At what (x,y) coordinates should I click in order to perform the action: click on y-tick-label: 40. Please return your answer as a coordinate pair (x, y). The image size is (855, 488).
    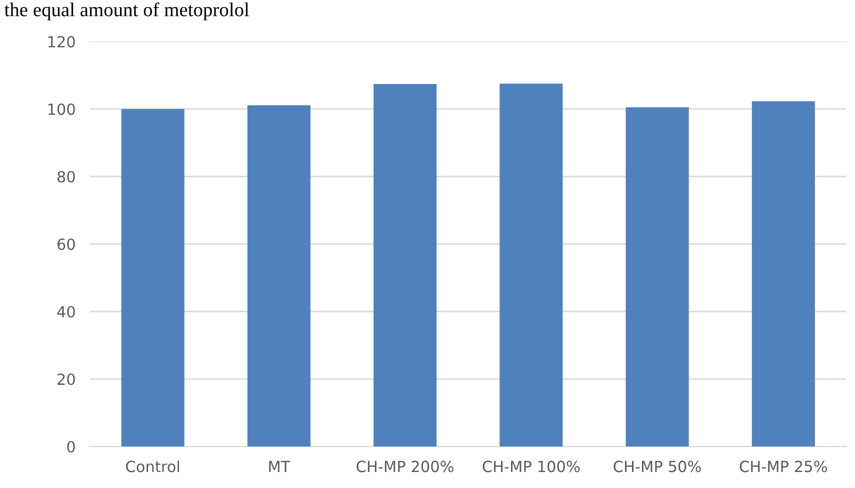
    Looking at the image, I should click on (66, 312).